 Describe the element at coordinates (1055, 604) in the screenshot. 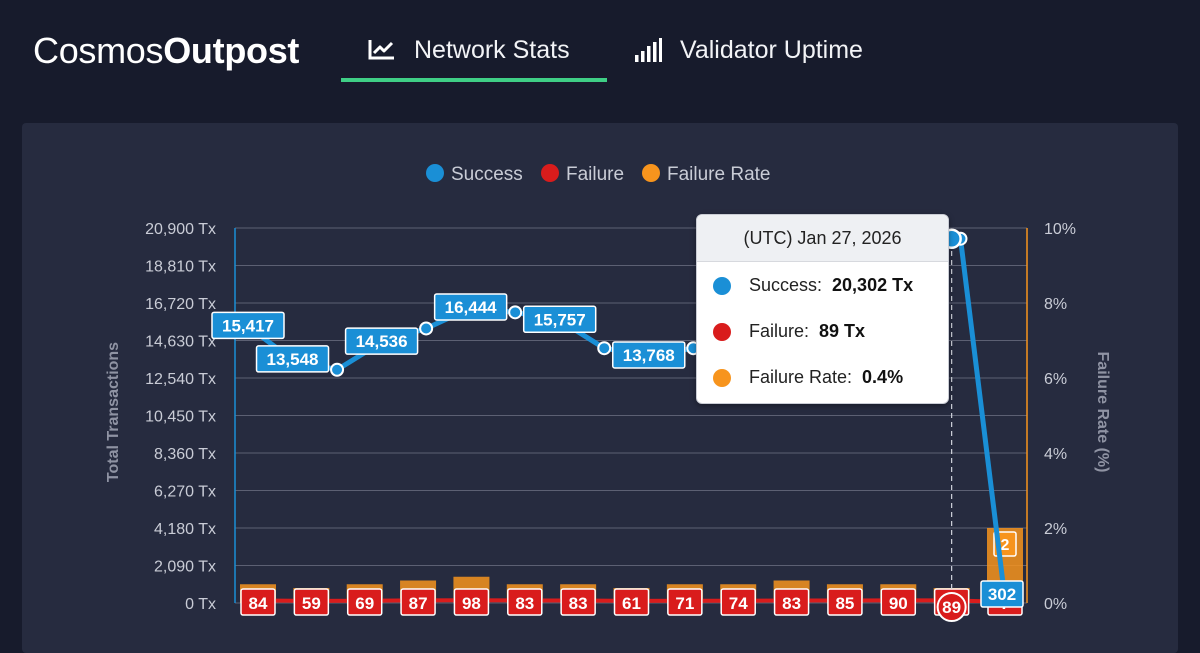

I see `y2-tick-label: 0%` at that location.